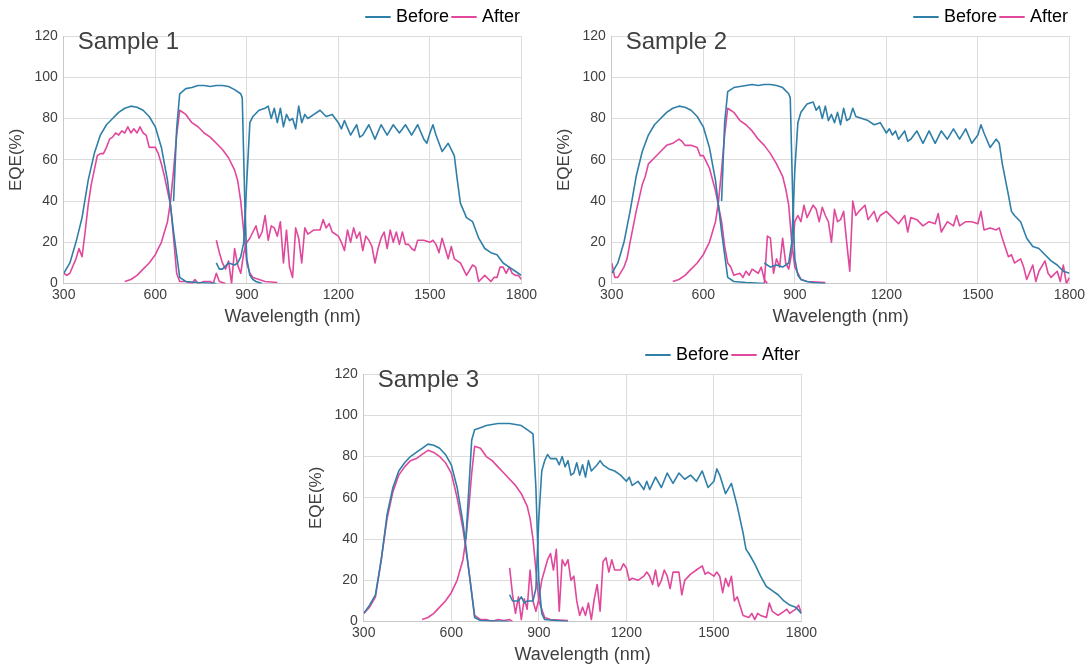 The width and height of the screenshot is (1090, 668). What do you see at coordinates (428, 378) in the screenshot?
I see `chart-title: Sample 3` at bounding box center [428, 378].